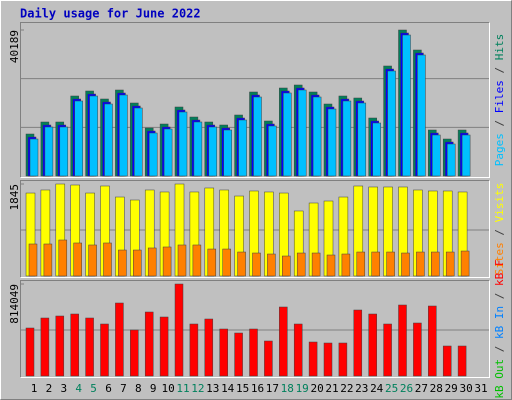 The image size is (512, 400). I want to click on x-tick-label: 3, so click(63, 388).